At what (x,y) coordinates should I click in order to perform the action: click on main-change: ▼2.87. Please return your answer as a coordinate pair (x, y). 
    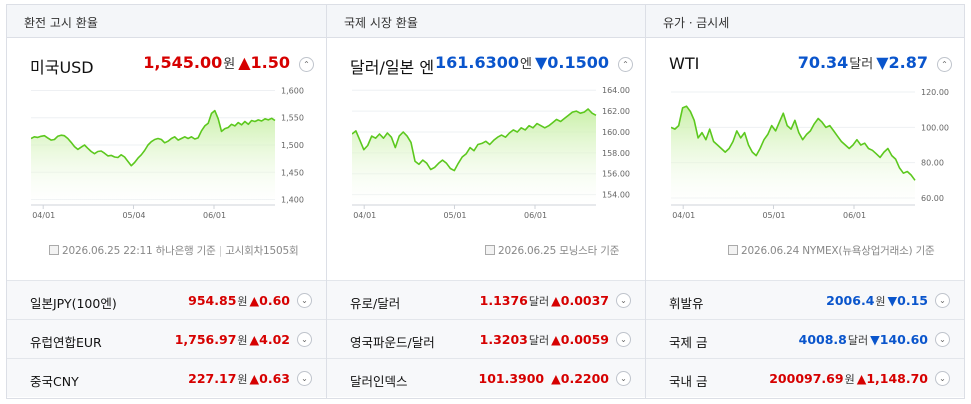
    Looking at the image, I should click on (902, 62).